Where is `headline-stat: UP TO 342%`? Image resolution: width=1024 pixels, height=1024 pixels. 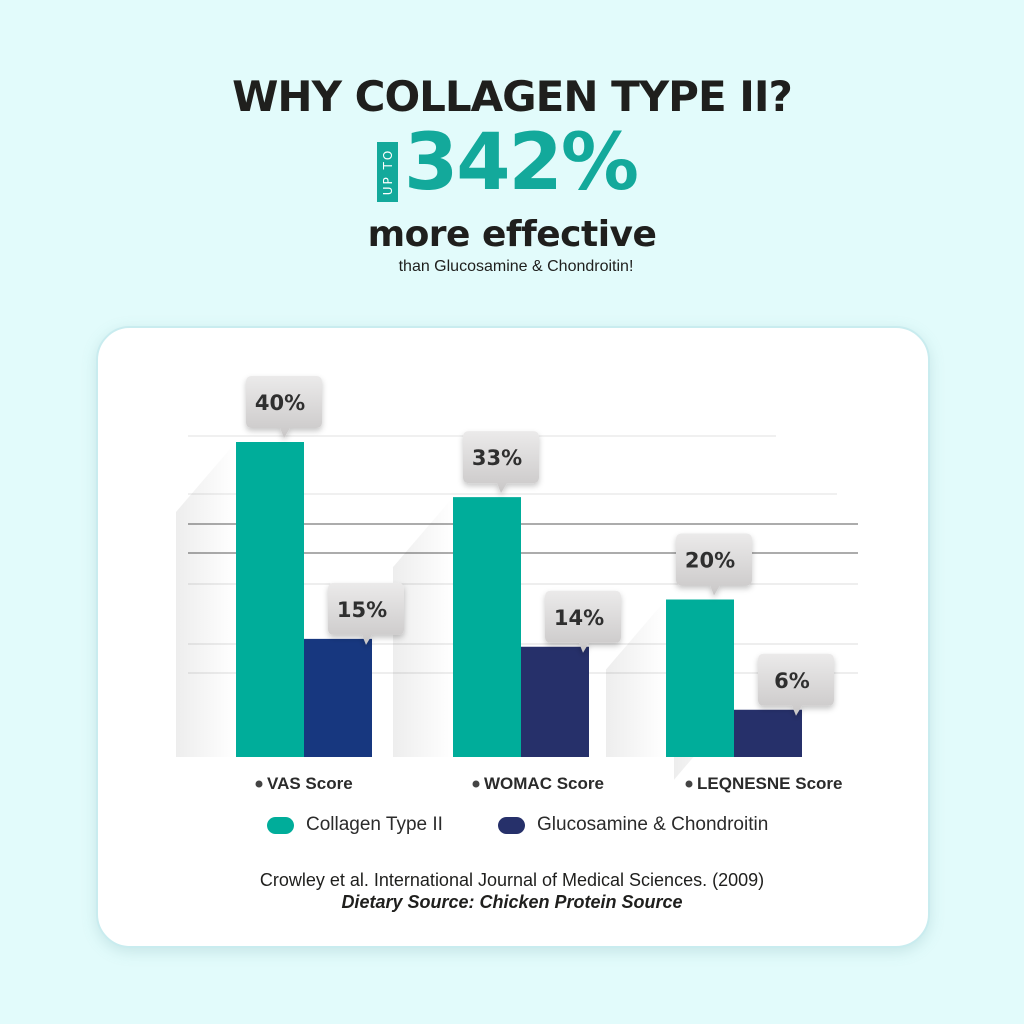 headline-stat: UP TO 342% is located at coordinates (512, 172).